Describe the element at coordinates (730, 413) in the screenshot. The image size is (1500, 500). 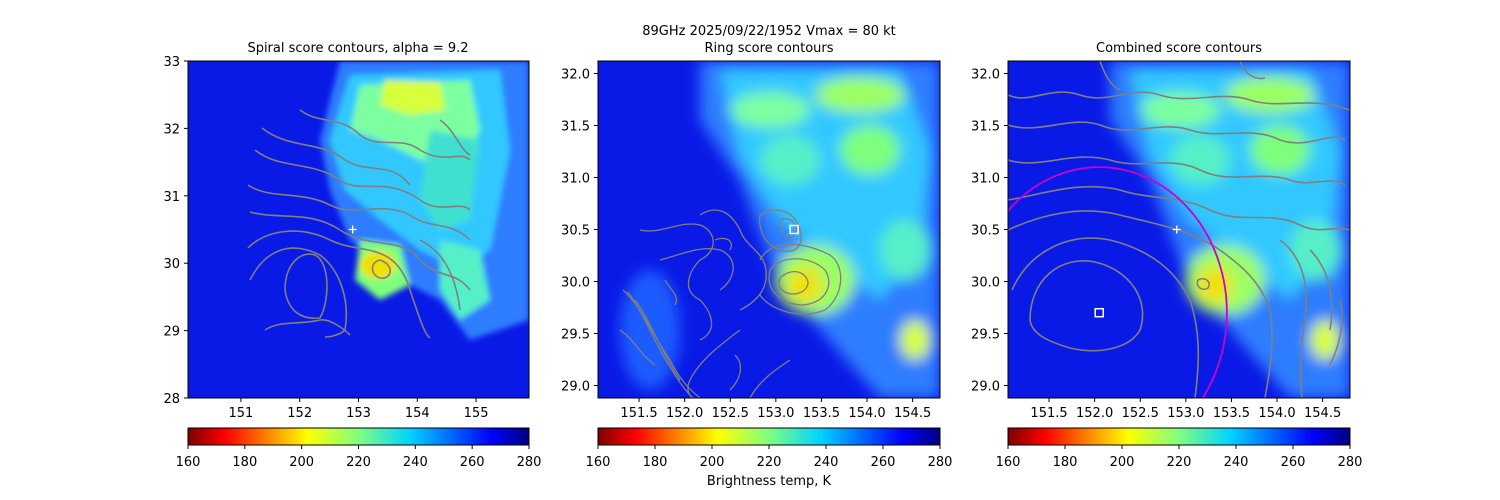
I see `x-tick-label-ring: 152.5` at that location.